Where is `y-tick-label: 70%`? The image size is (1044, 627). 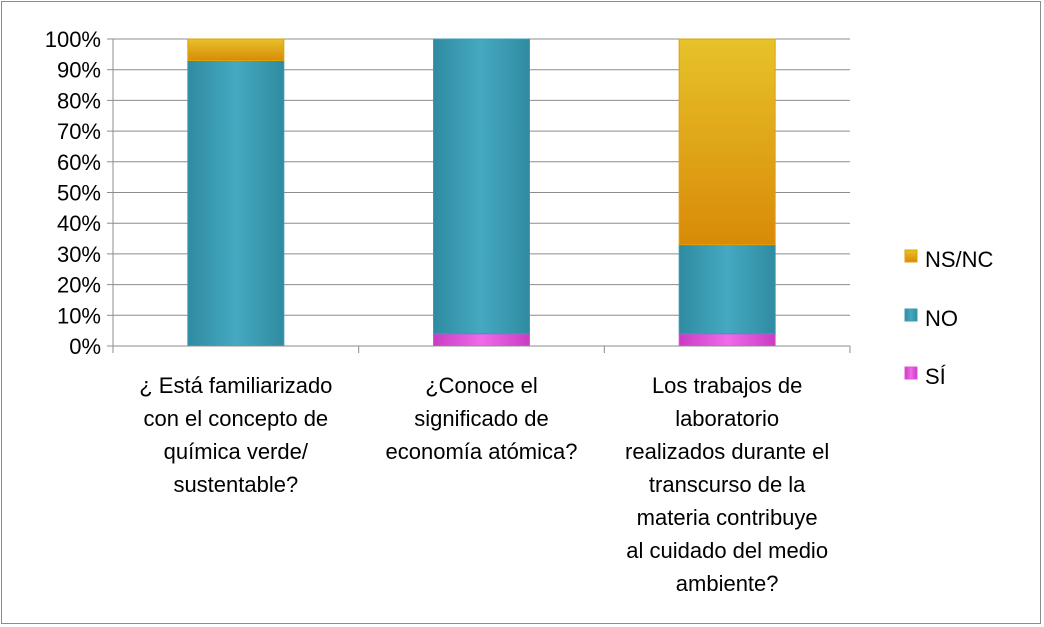 y-tick-label: 70% is located at coordinates (79, 131).